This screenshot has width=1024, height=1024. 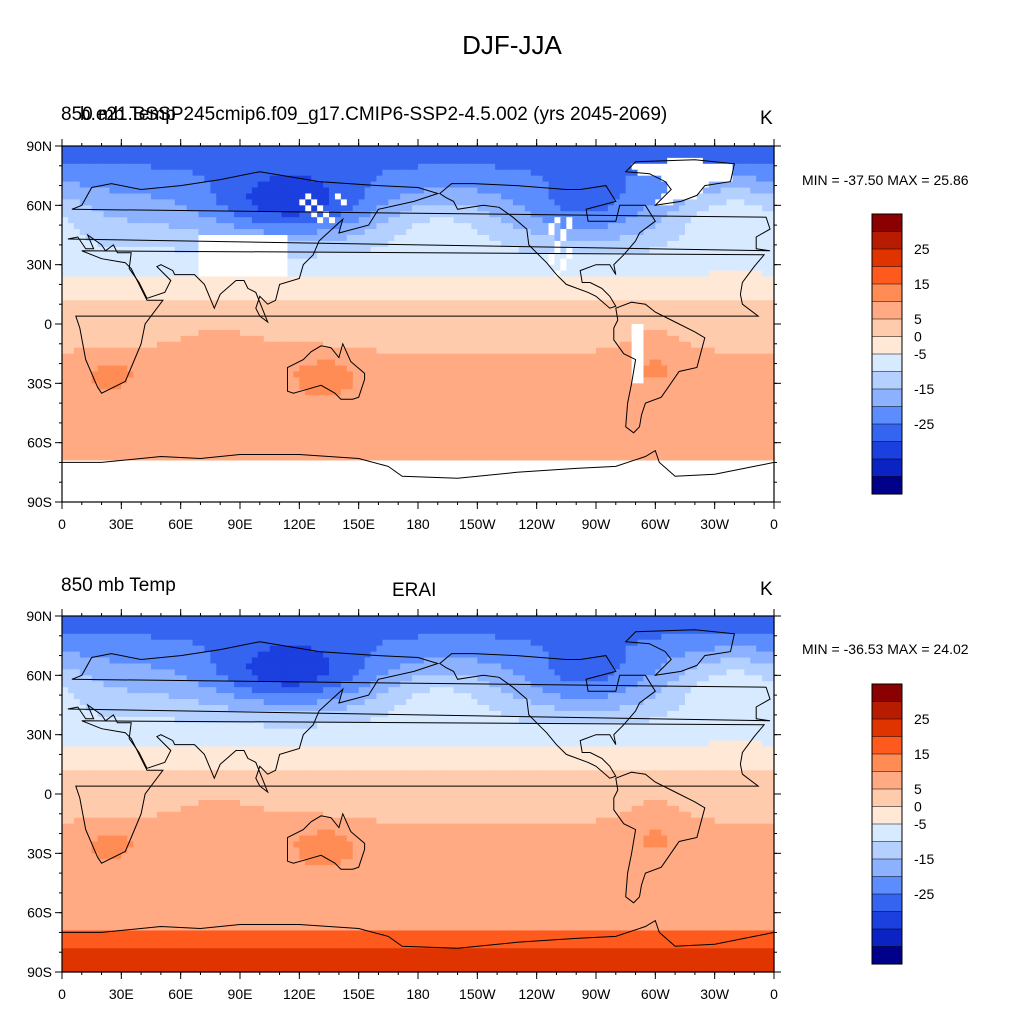 I want to click on lon-tick-label: 90W, so click(x=597, y=524).